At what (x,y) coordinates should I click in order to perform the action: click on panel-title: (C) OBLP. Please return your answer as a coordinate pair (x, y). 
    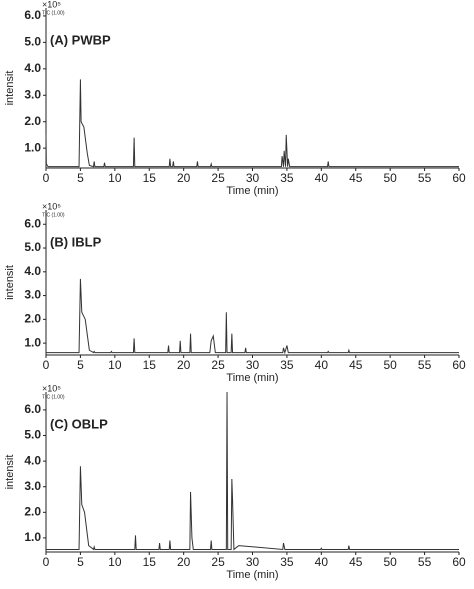
    Looking at the image, I should click on (79, 423).